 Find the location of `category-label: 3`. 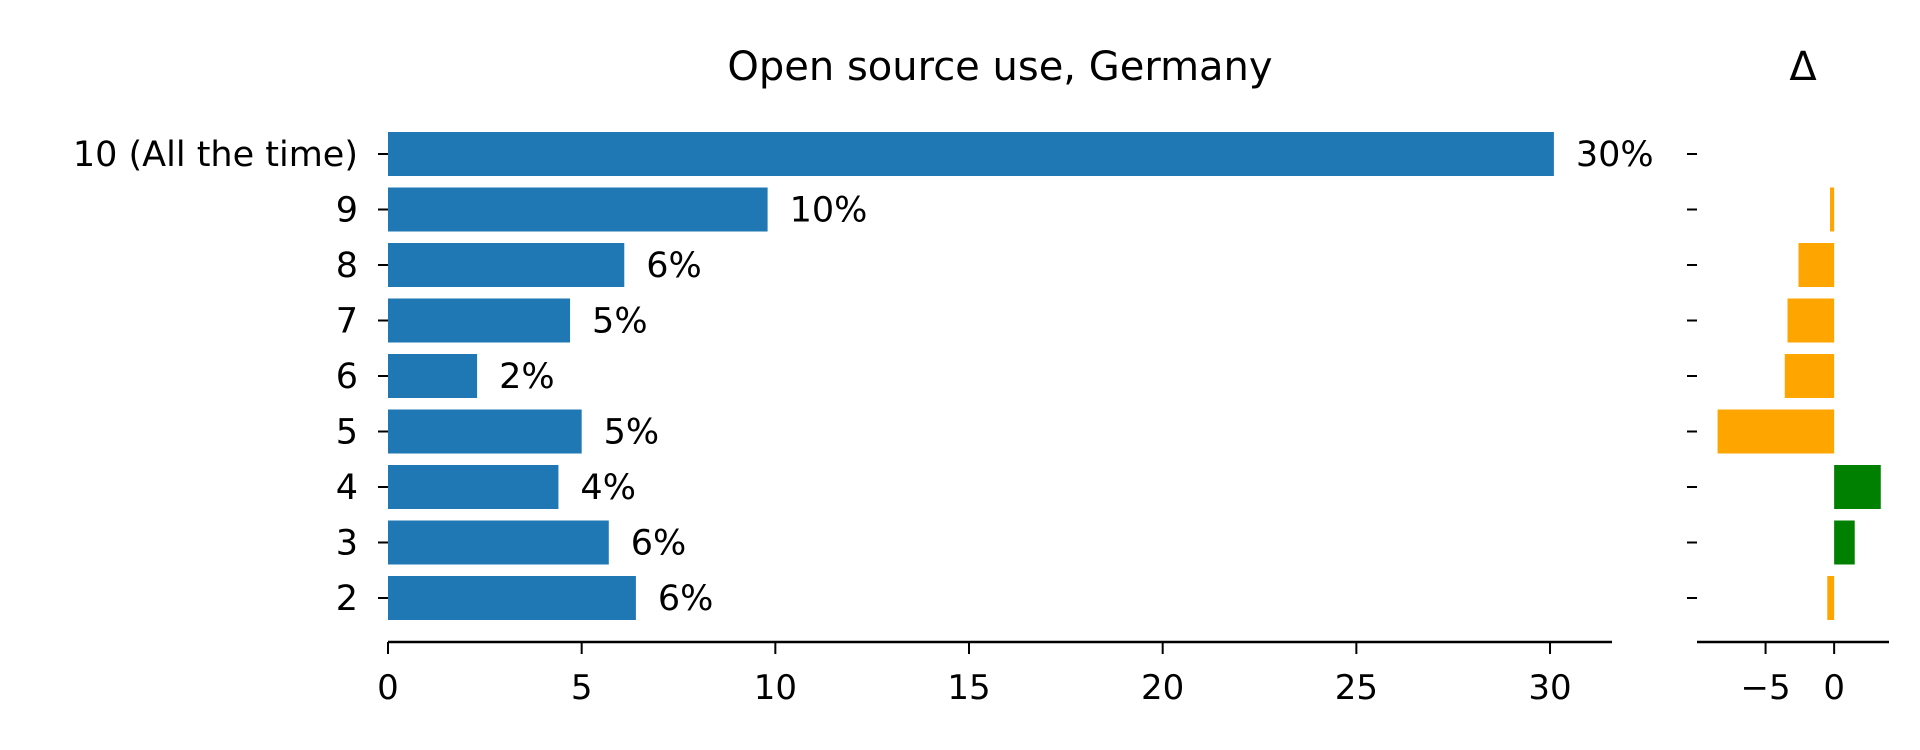

category-label: 3 is located at coordinates (347, 544).